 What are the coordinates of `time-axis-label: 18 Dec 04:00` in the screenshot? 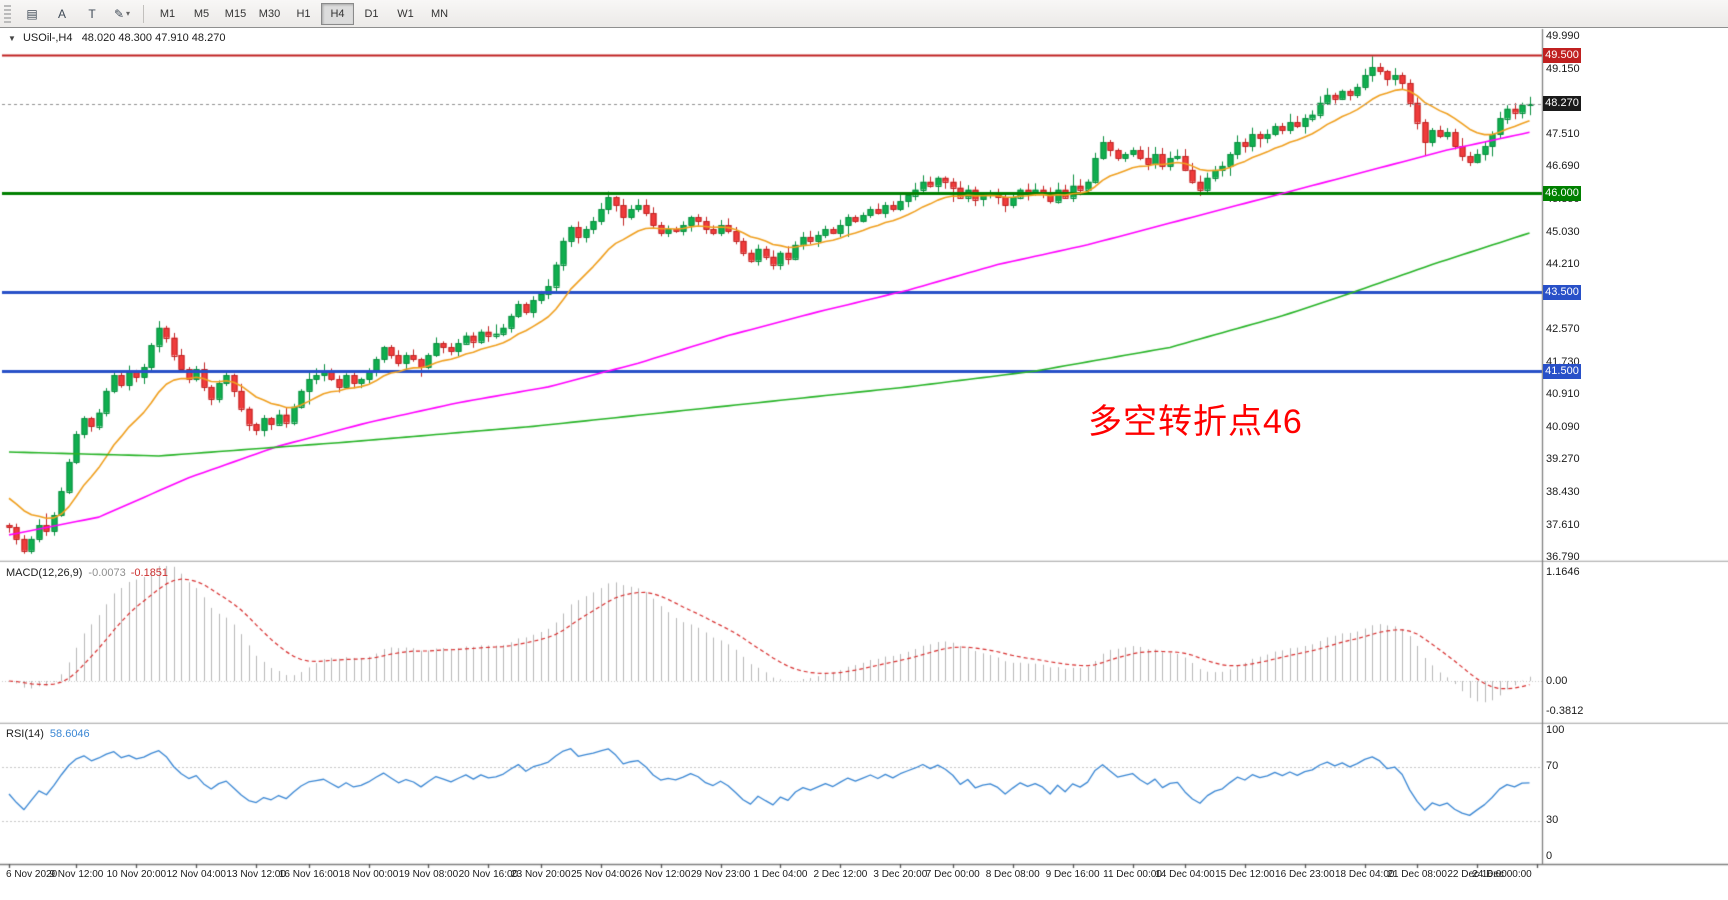 It's located at (1364, 874).